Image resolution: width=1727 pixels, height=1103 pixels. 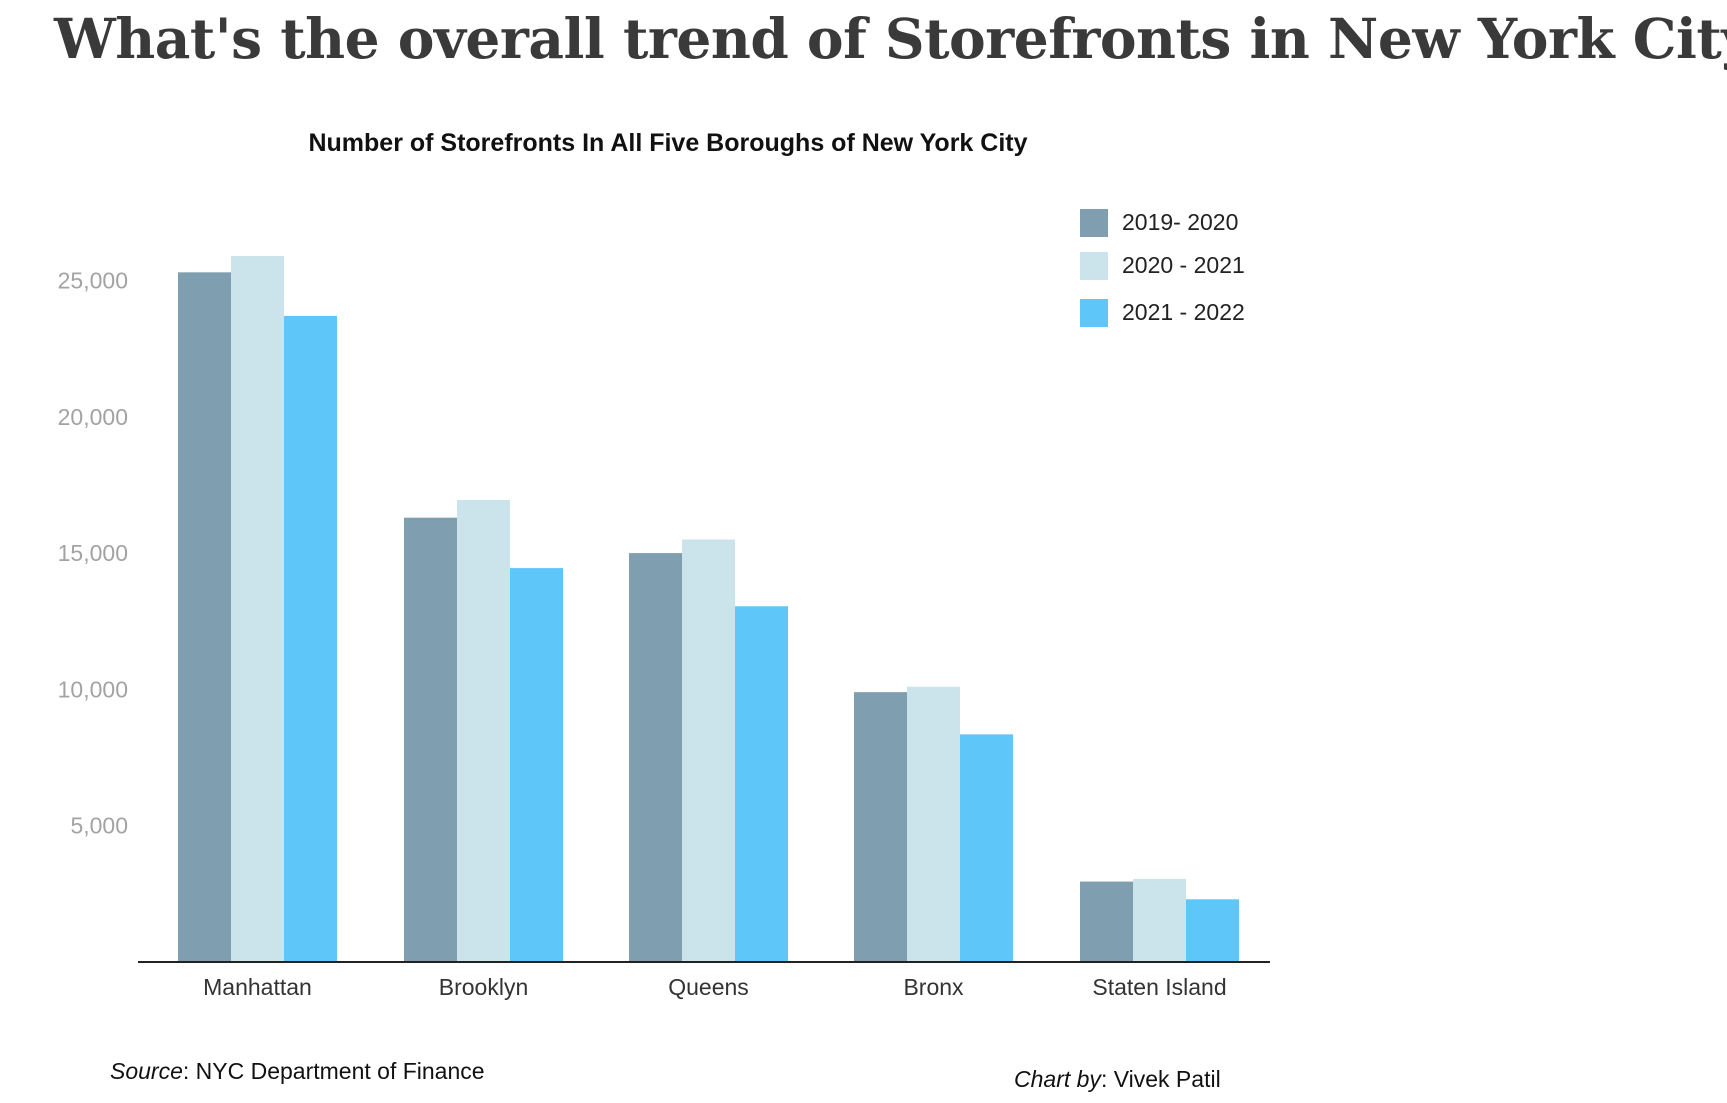 I want to click on x-tick-label: Manhattan, so click(x=257, y=987).